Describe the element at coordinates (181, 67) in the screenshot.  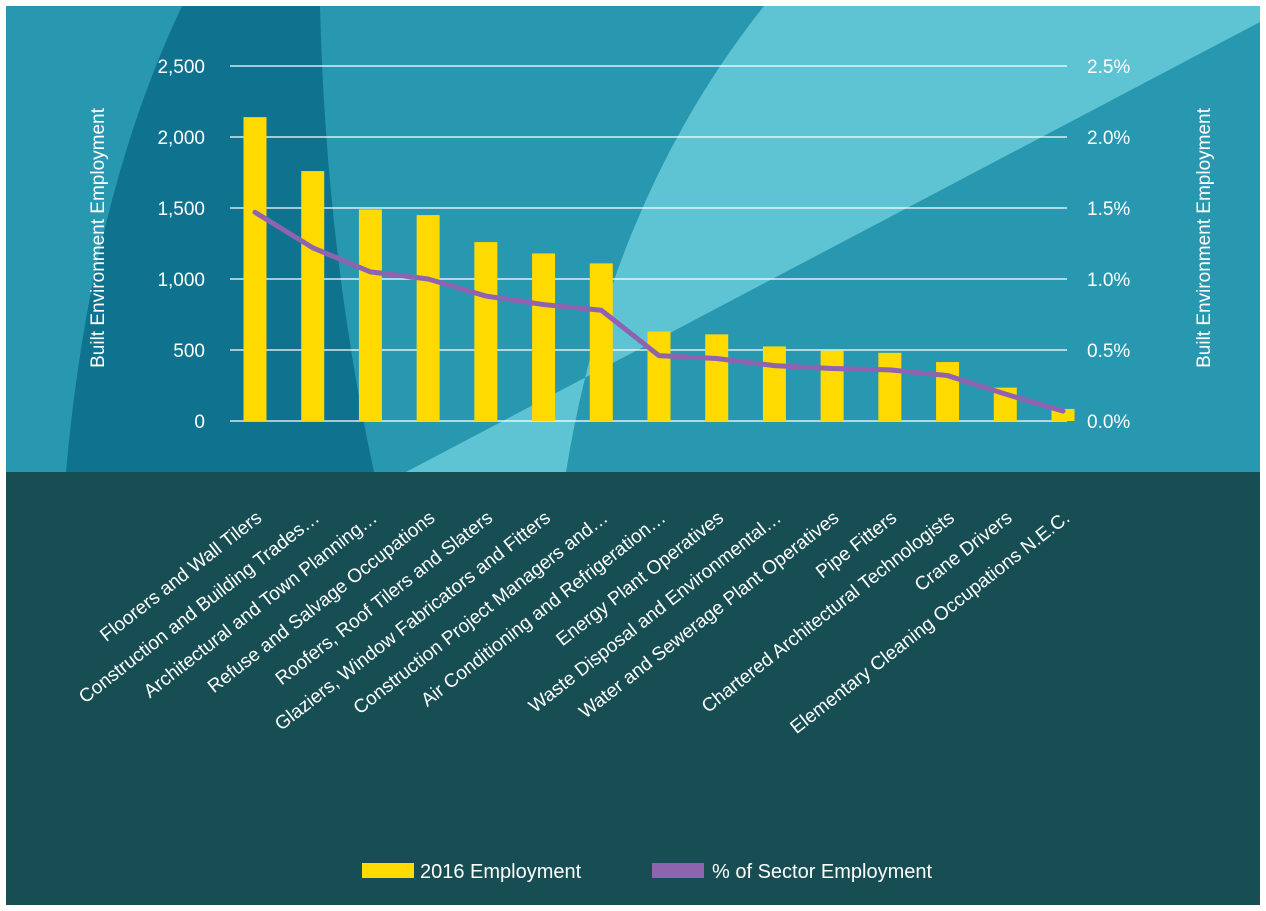
I see `left-tick-label: 2,500` at that location.